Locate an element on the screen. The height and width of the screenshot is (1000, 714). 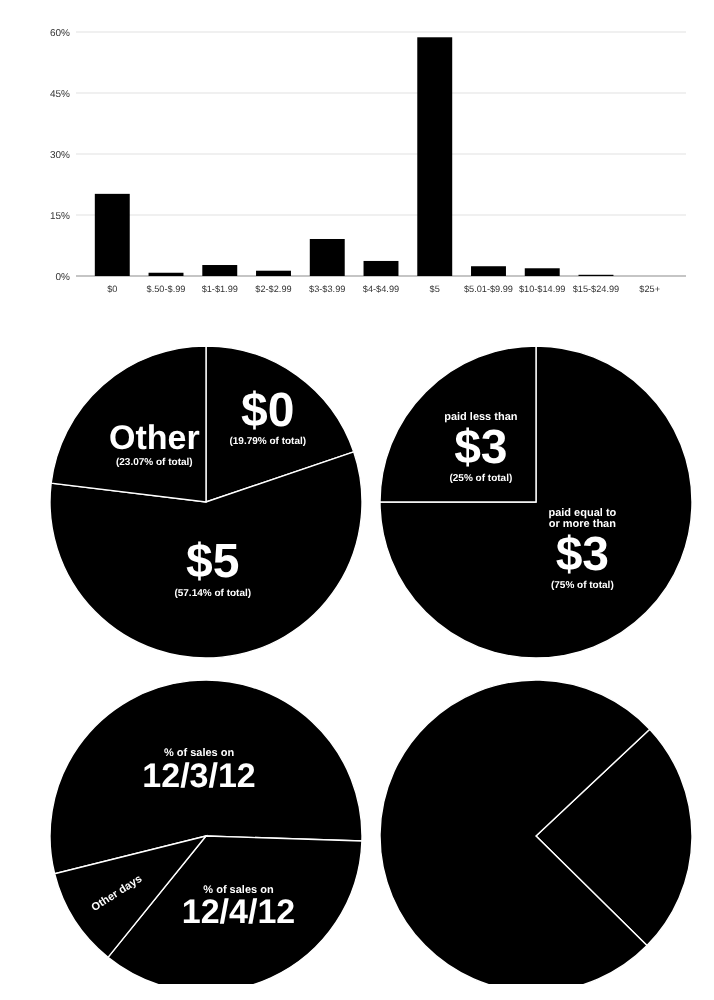
slice-label: $5 is located at coordinates (213, 562).